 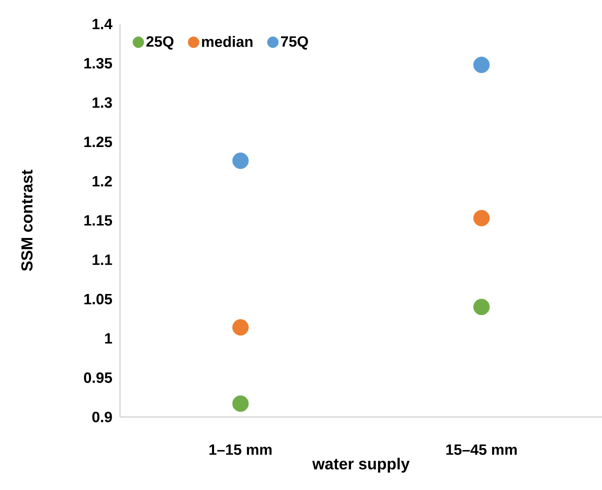 I want to click on y-tick-label: 1, so click(x=108, y=338).